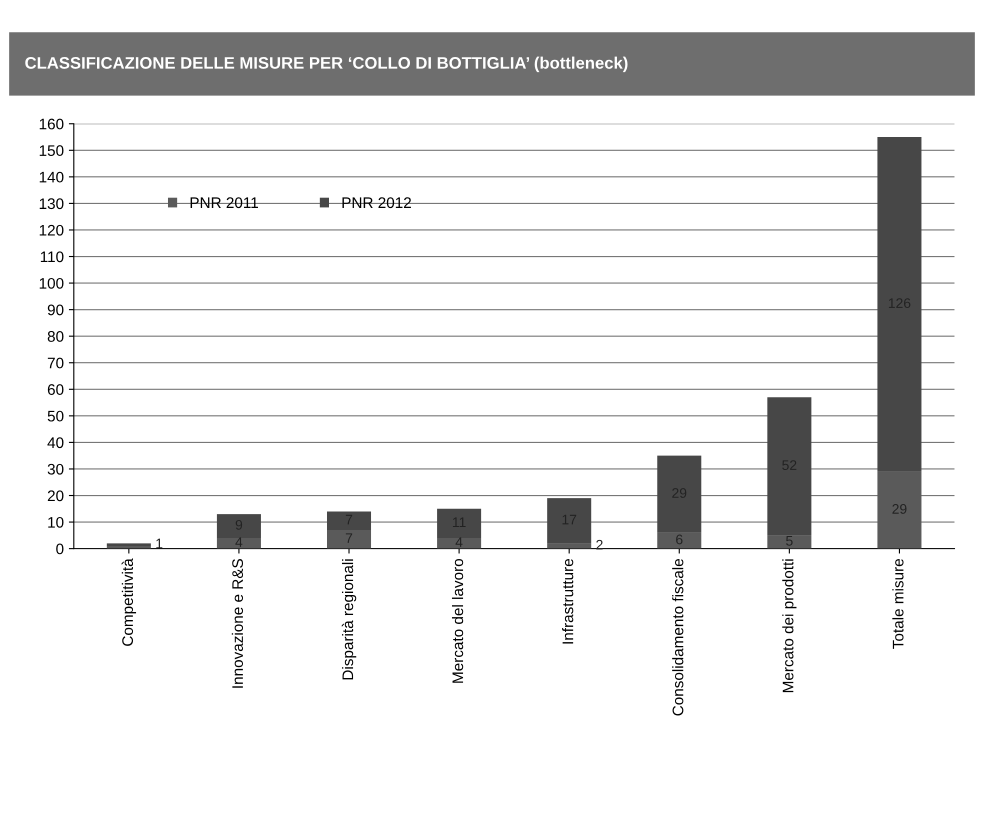 This screenshot has height=825, width=984. Describe the element at coordinates (56, 310) in the screenshot. I see `y-tick-label: 90` at that location.